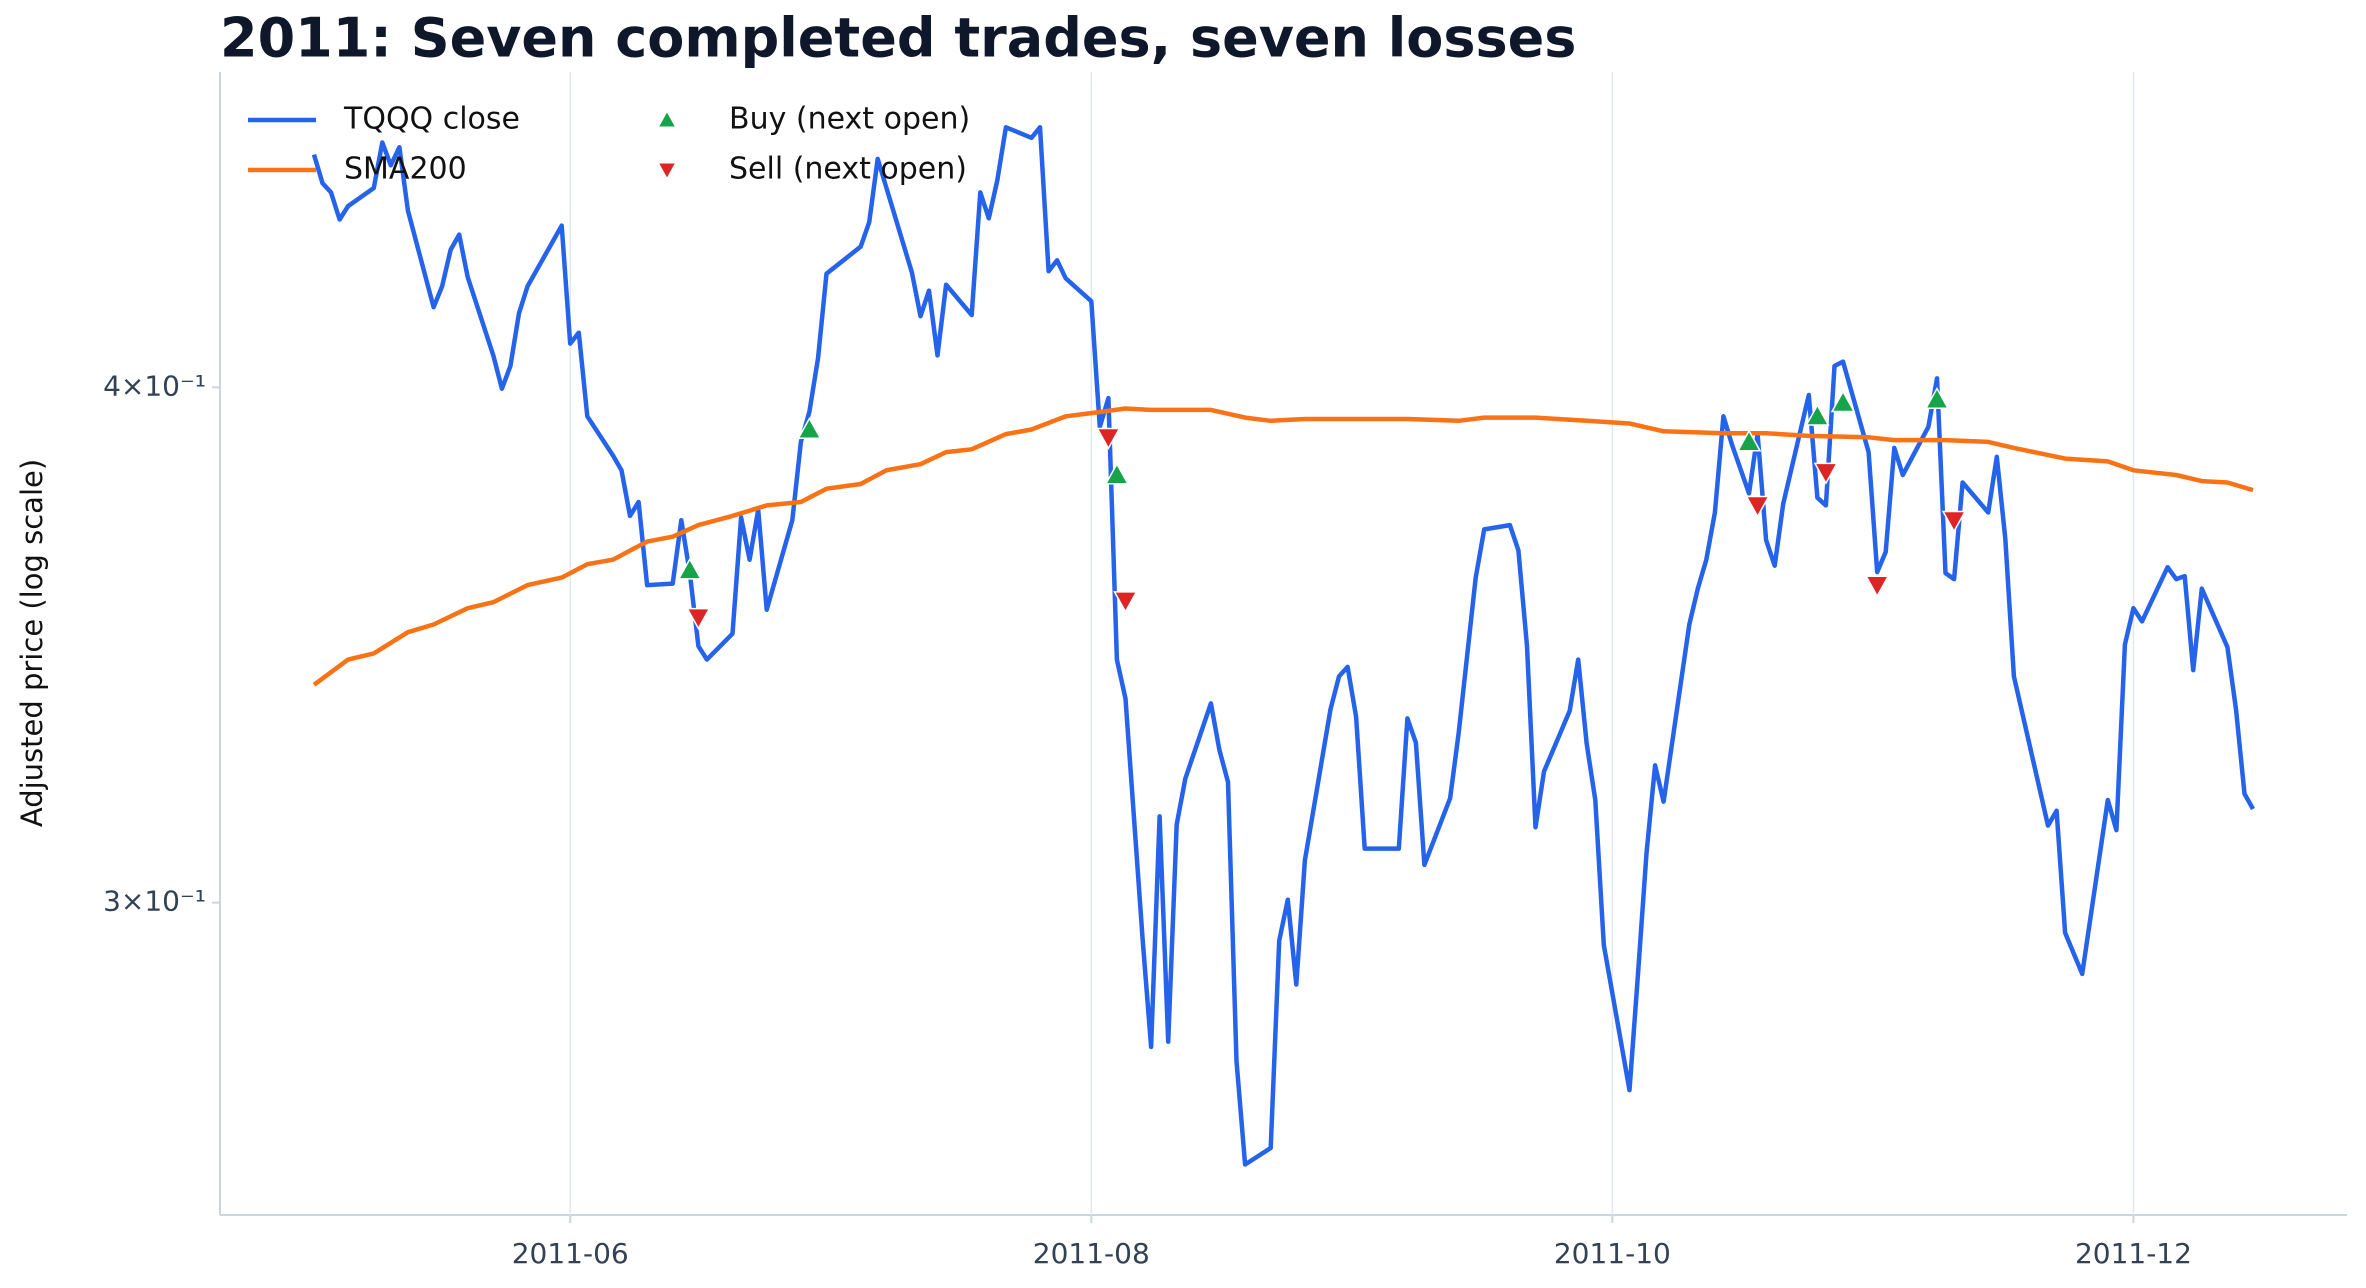  Describe the element at coordinates (431, 119) in the screenshot. I see `legend-label: TQQQ close` at that location.